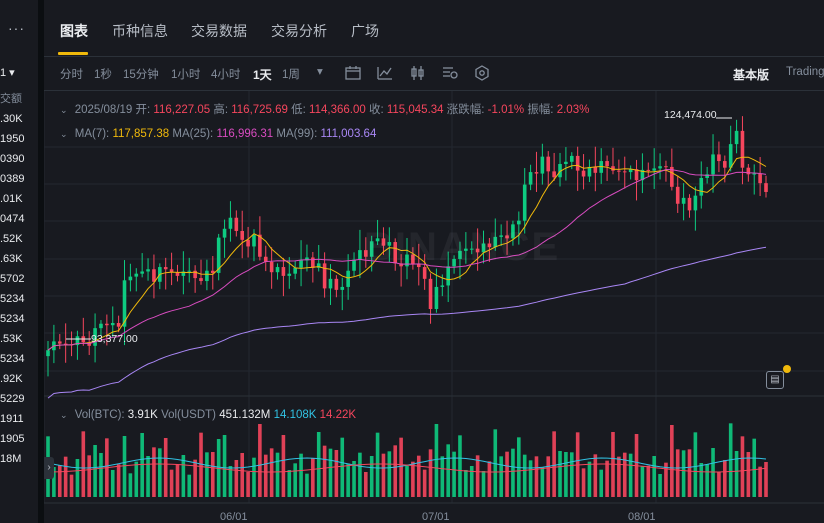 This screenshot has height=523, width=824. Describe the element at coordinates (11, 379) in the screenshot. I see `sidebar-volume-row: .92K` at that location.